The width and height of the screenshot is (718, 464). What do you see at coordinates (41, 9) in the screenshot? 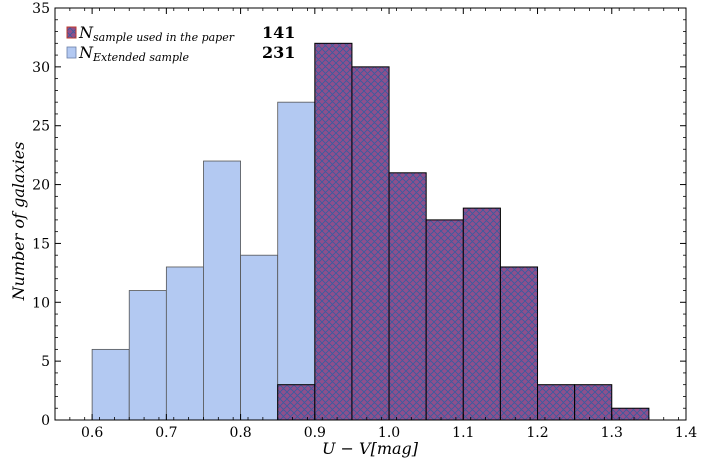
I see `y-tick-label: 35` at bounding box center [41, 9].